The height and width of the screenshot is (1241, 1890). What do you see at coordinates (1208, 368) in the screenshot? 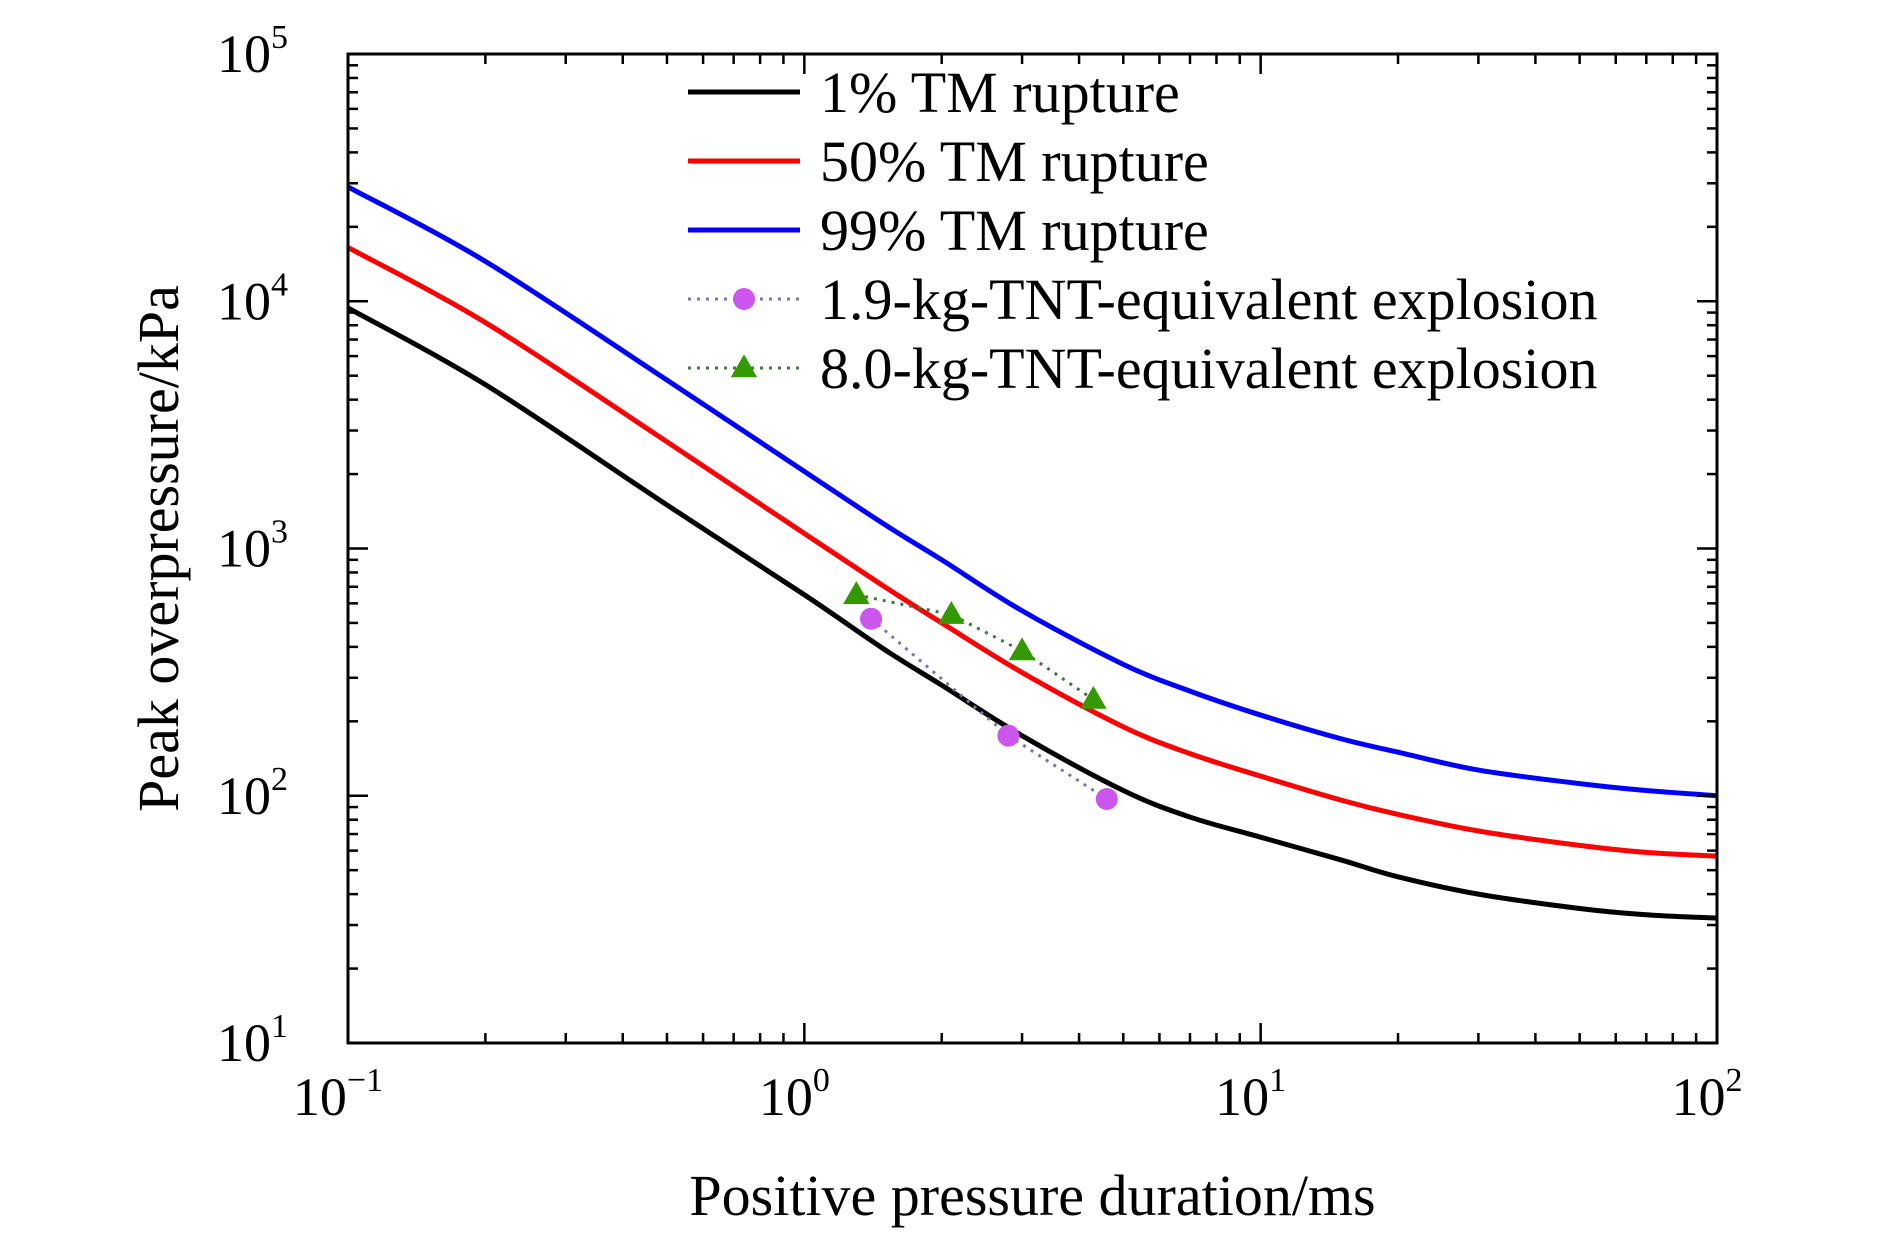
I see `legend-label: 8.0-kg-TNT-equivalent explosion` at bounding box center [1208, 368].